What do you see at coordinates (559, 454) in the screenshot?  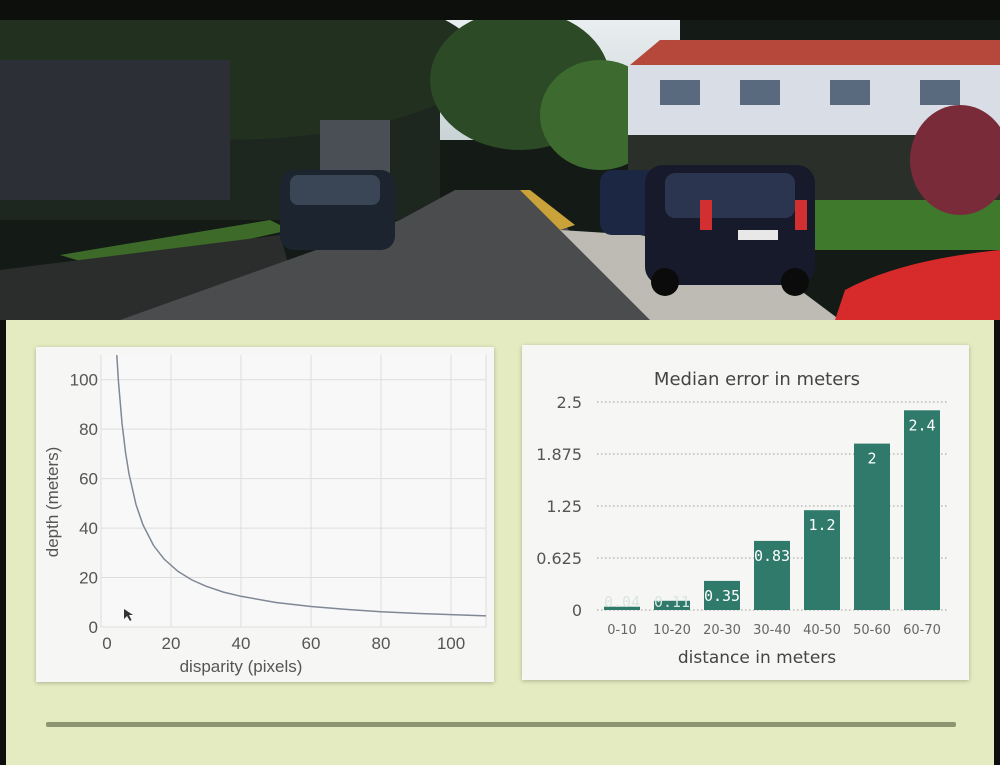 I see `y-tick-label: 1.875` at bounding box center [559, 454].